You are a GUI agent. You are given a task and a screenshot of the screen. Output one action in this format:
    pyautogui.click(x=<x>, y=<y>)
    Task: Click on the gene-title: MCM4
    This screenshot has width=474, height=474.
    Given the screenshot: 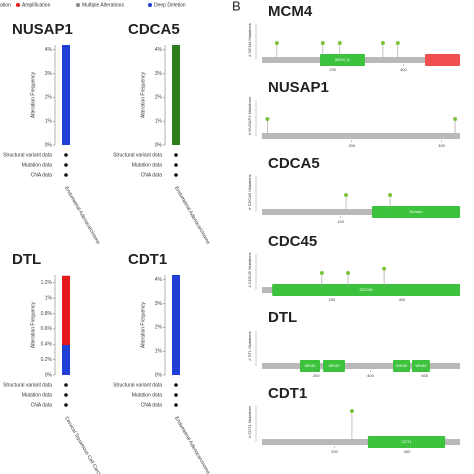 What is the action you would take?
    pyautogui.click(x=290, y=11)
    